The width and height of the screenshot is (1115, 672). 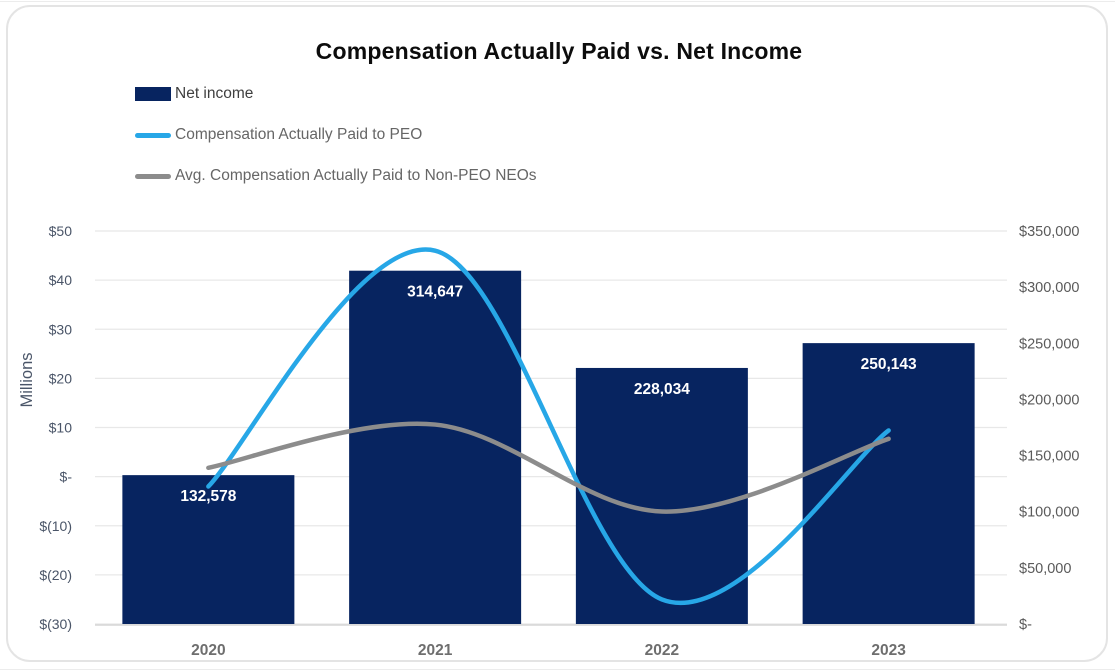 What do you see at coordinates (208, 650) in the screenshot?
I see `x-axis-label-2020: 2020` at bounding box center [208, 650].